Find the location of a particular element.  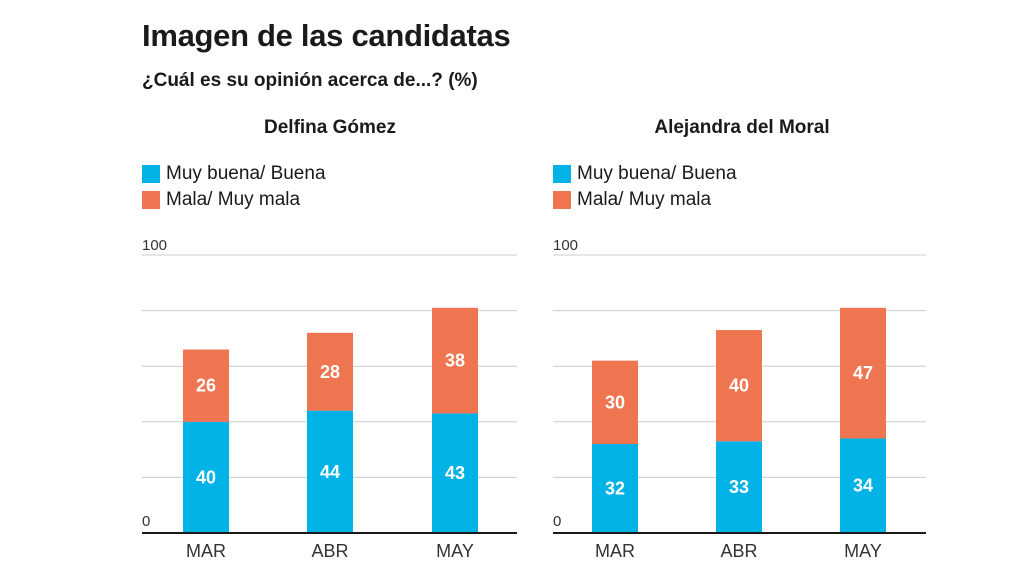

legend-delfina: Muy buena/ Buena Mala/ Muy mala is located at coordinates (234, 187).